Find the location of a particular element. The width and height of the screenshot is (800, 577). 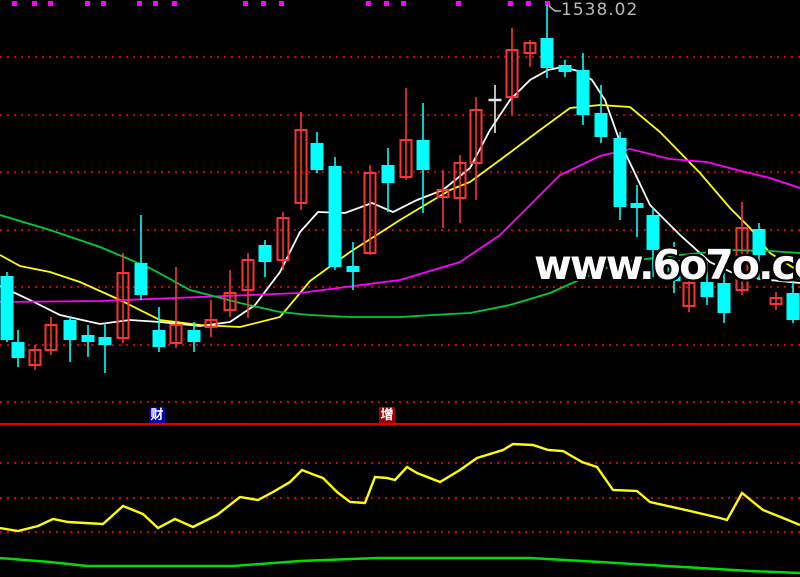

indicator-green-line is located at coordinates (400, 565).